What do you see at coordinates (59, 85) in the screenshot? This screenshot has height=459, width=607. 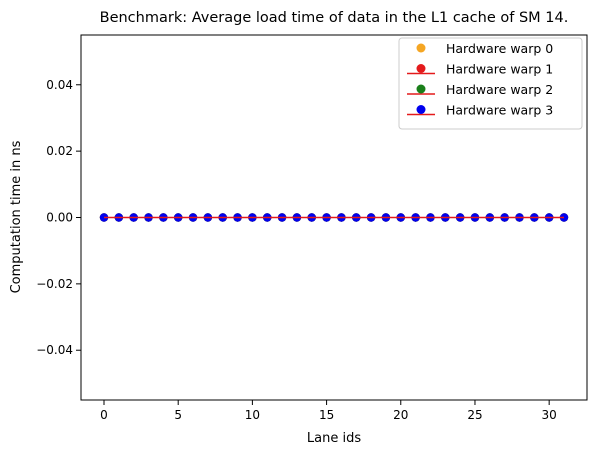 I see `y-tick-label: 0.04` at bounding box center [59, 85].